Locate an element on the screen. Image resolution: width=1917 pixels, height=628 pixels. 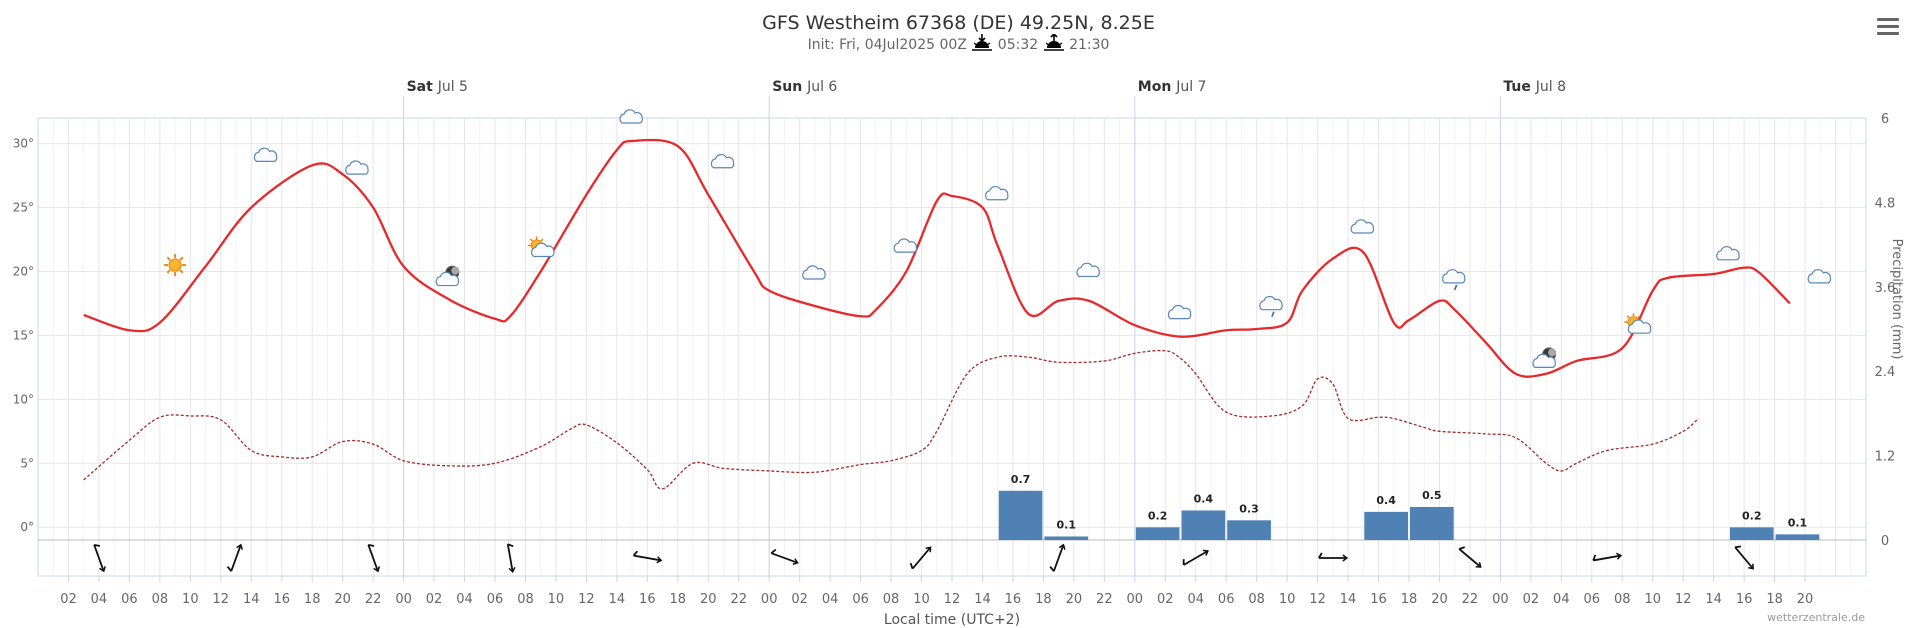
y2-tick-label: 4.8 is located at coordinates (1885, 203).